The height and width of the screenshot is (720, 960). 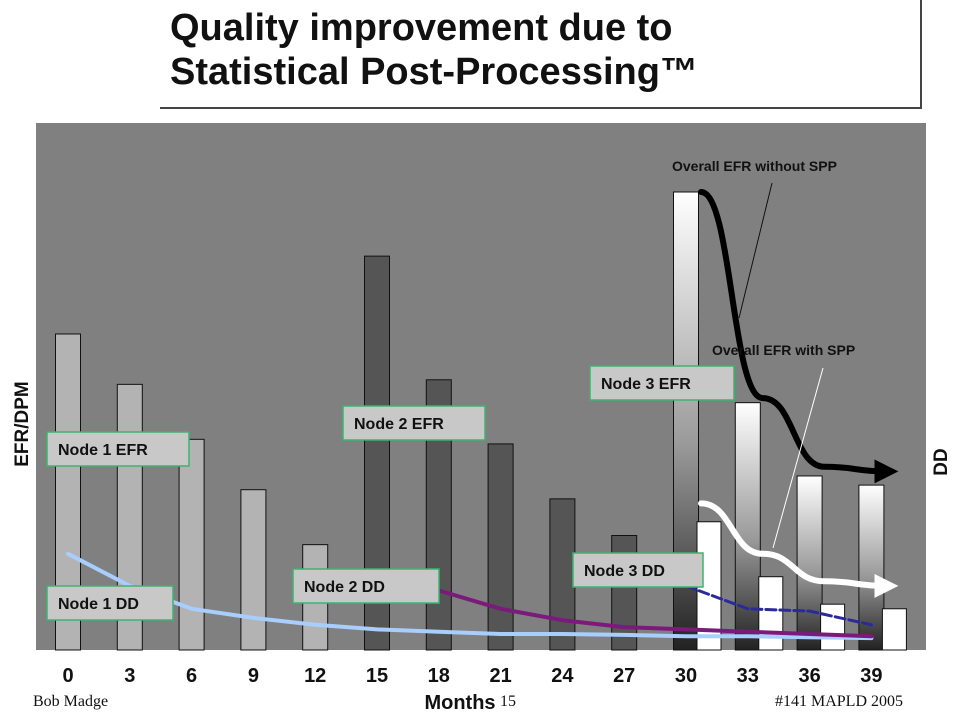 I want to click on y-axis-label-left: EFR/DPM, so click(x=22, y=424).